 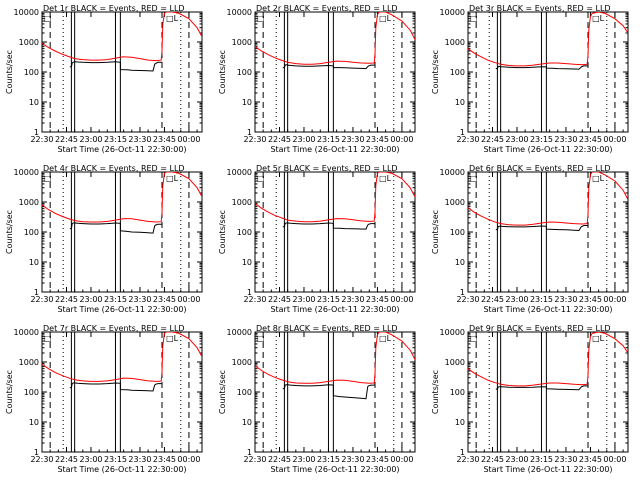 I want to click on y-tick-label: 1000, so click(x=29, y=362).